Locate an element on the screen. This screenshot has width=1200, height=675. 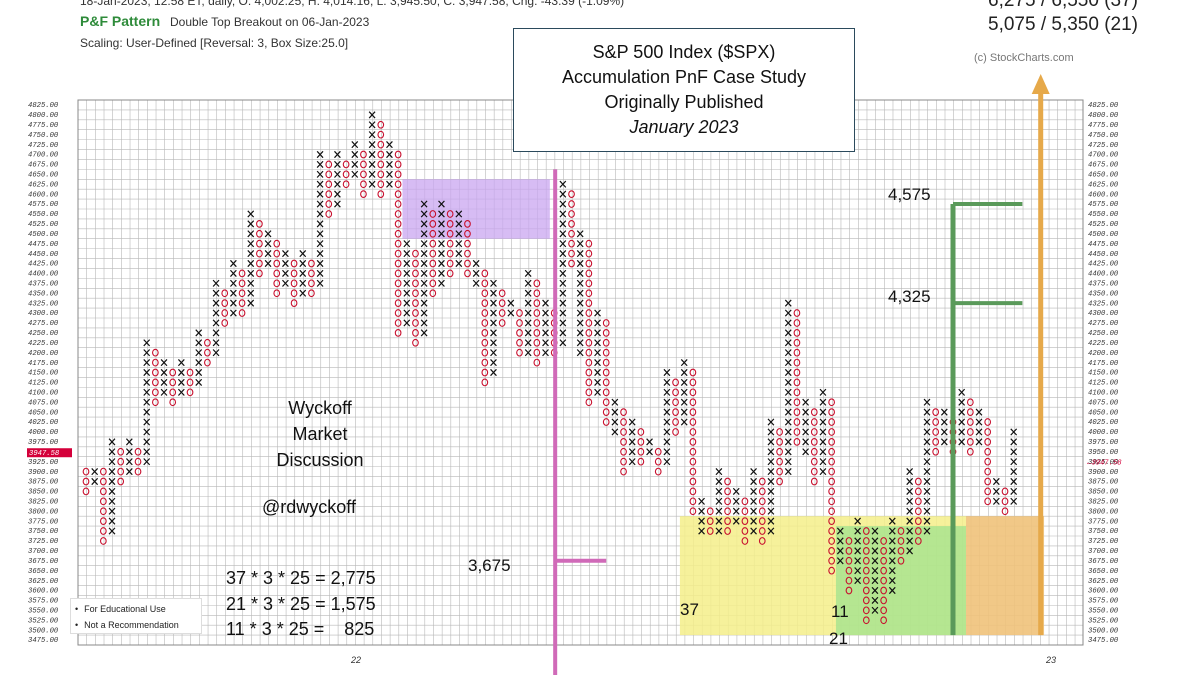
y-tick-left: 4700.00 is located at coordinates (43, 156).